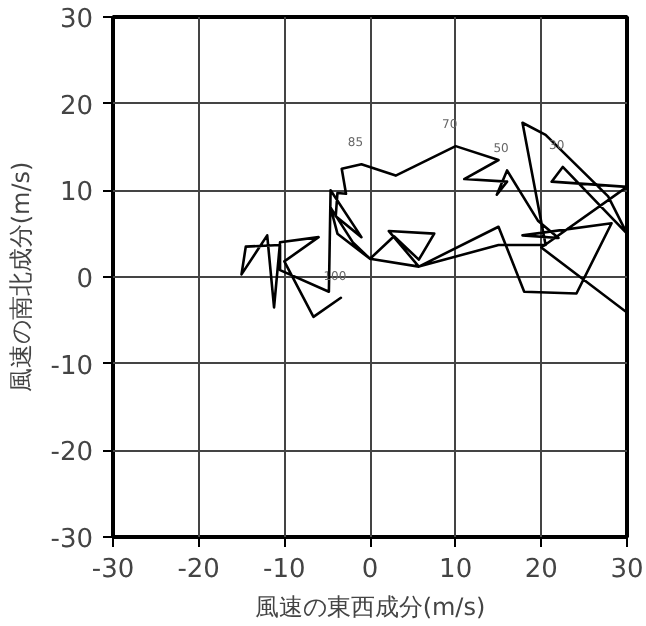 This screenshot has width=646, height=626. I want to click on x-tick-label: -30, so click(113, 570).